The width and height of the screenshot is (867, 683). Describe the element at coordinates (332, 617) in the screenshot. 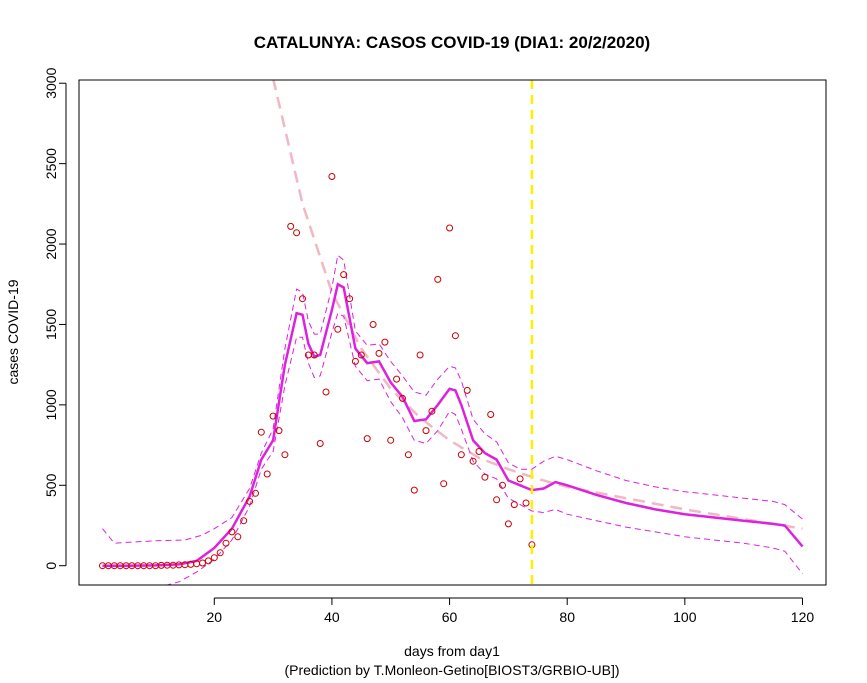

I see `x-tick-label: 40` at that location.